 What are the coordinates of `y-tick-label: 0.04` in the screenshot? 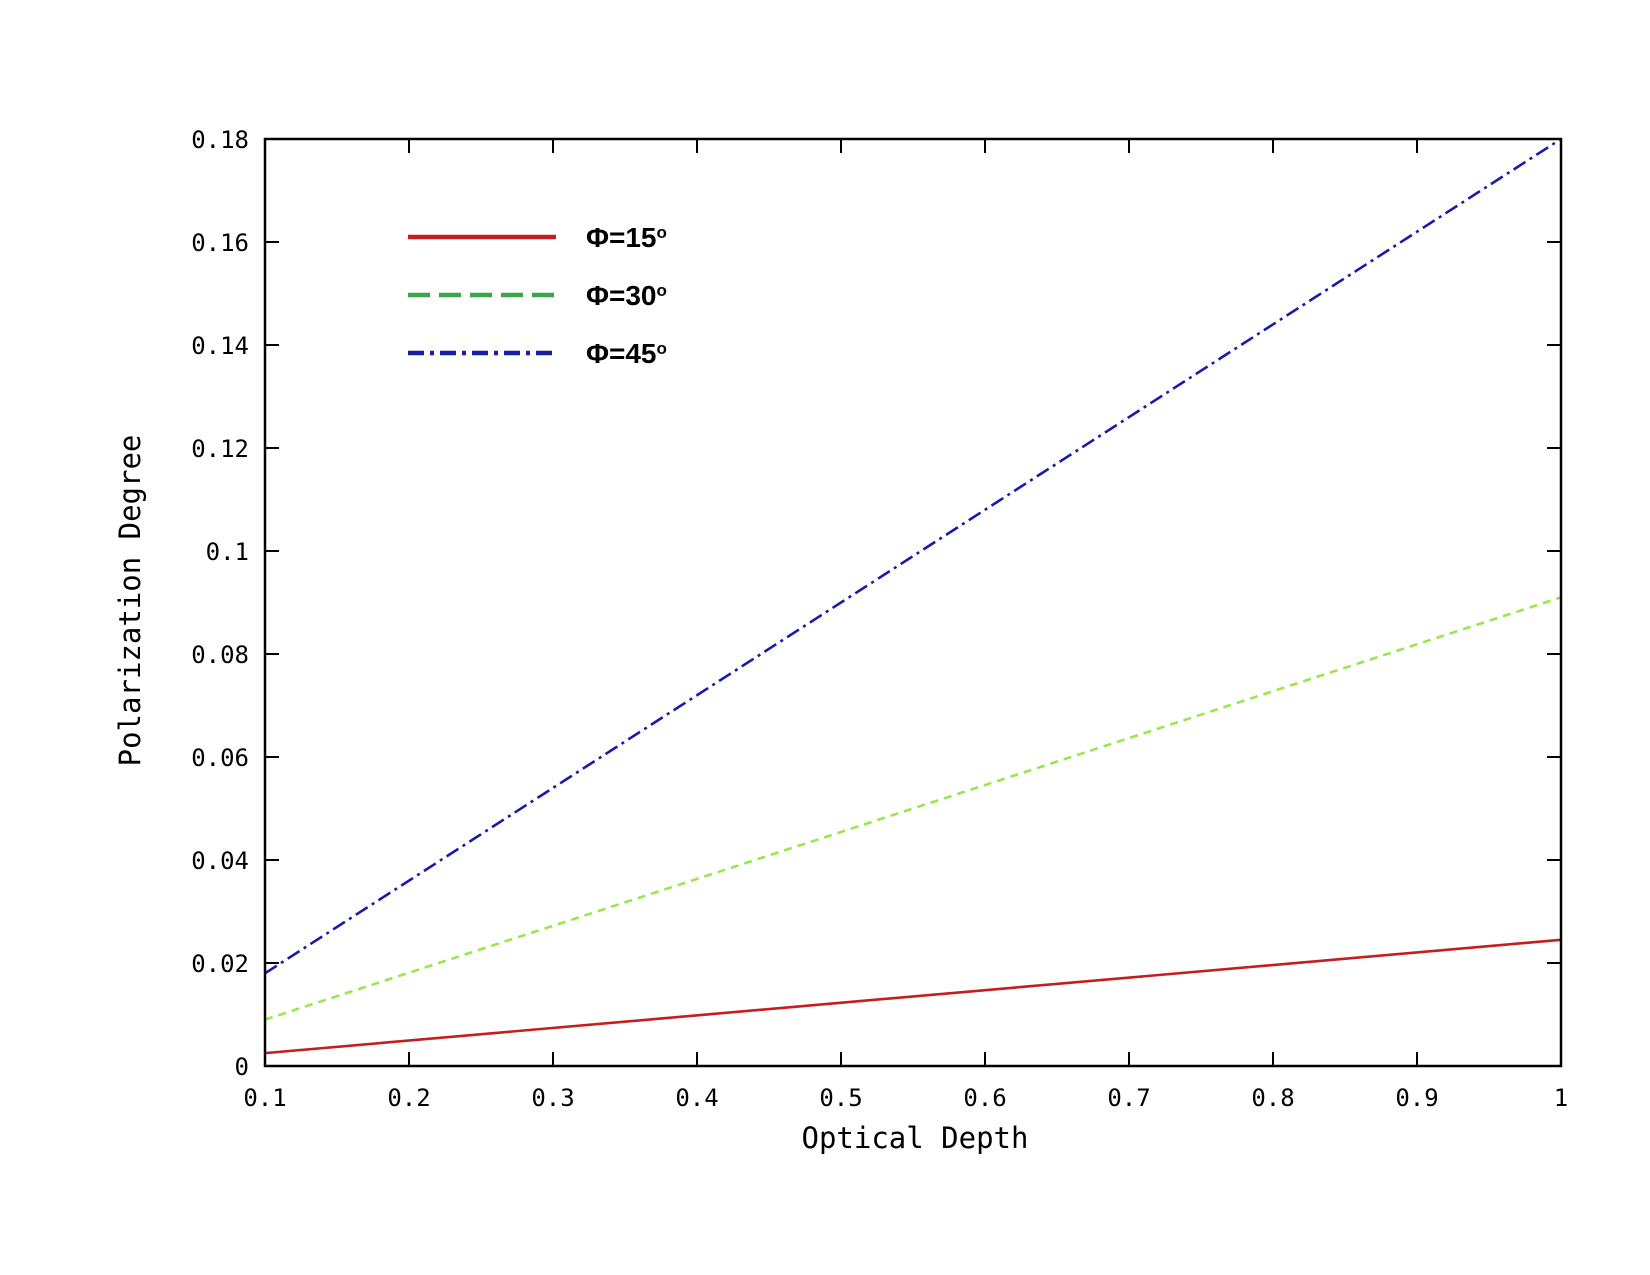 It's located at (220, 861).